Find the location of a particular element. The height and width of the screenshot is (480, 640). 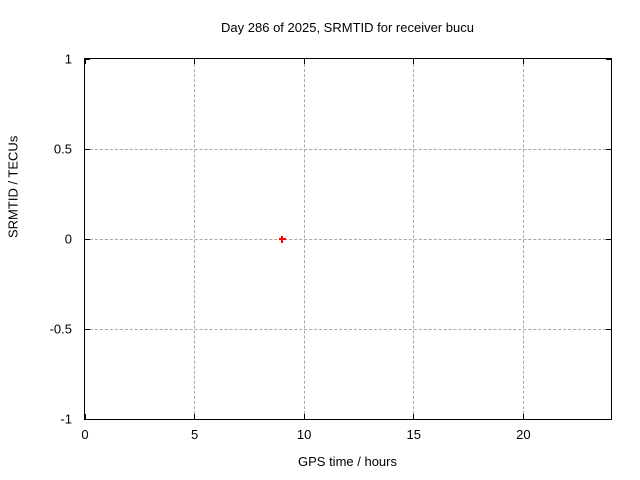

y-tick-label: -0.5 is located at coordinates (60, 329).